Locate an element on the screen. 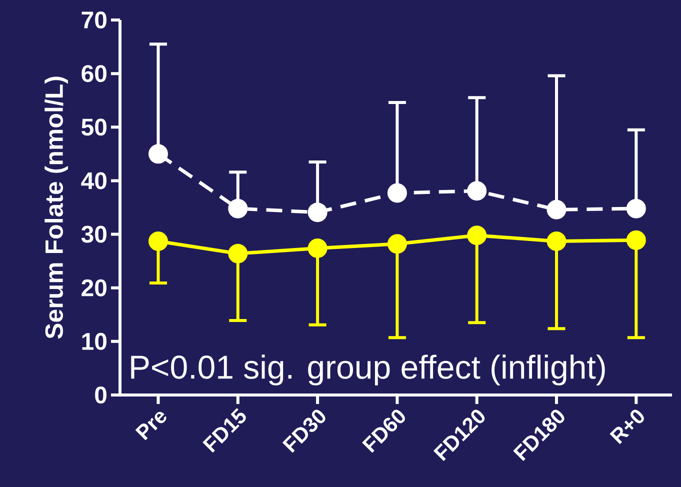  annotation: P<0.01 sig. group effect (inflight) is located at coordinates (368, 370).